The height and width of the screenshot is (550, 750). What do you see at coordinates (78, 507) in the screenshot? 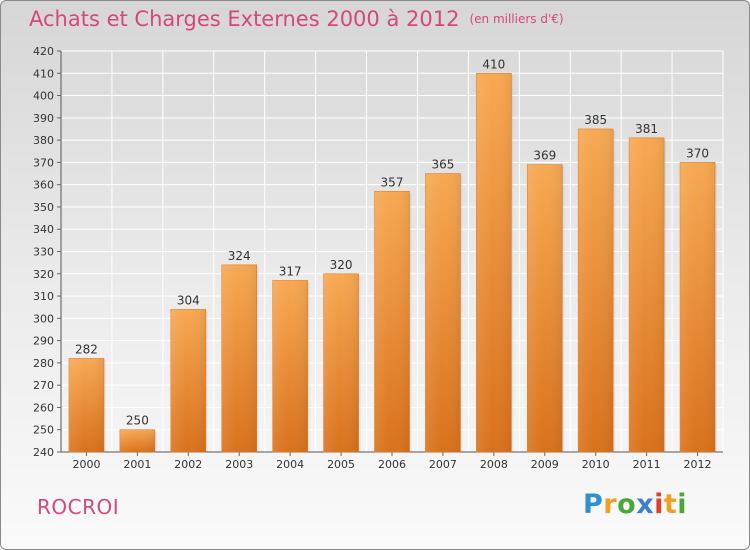
I see `town-name: ROCROI` at bounding box center [78, 507].